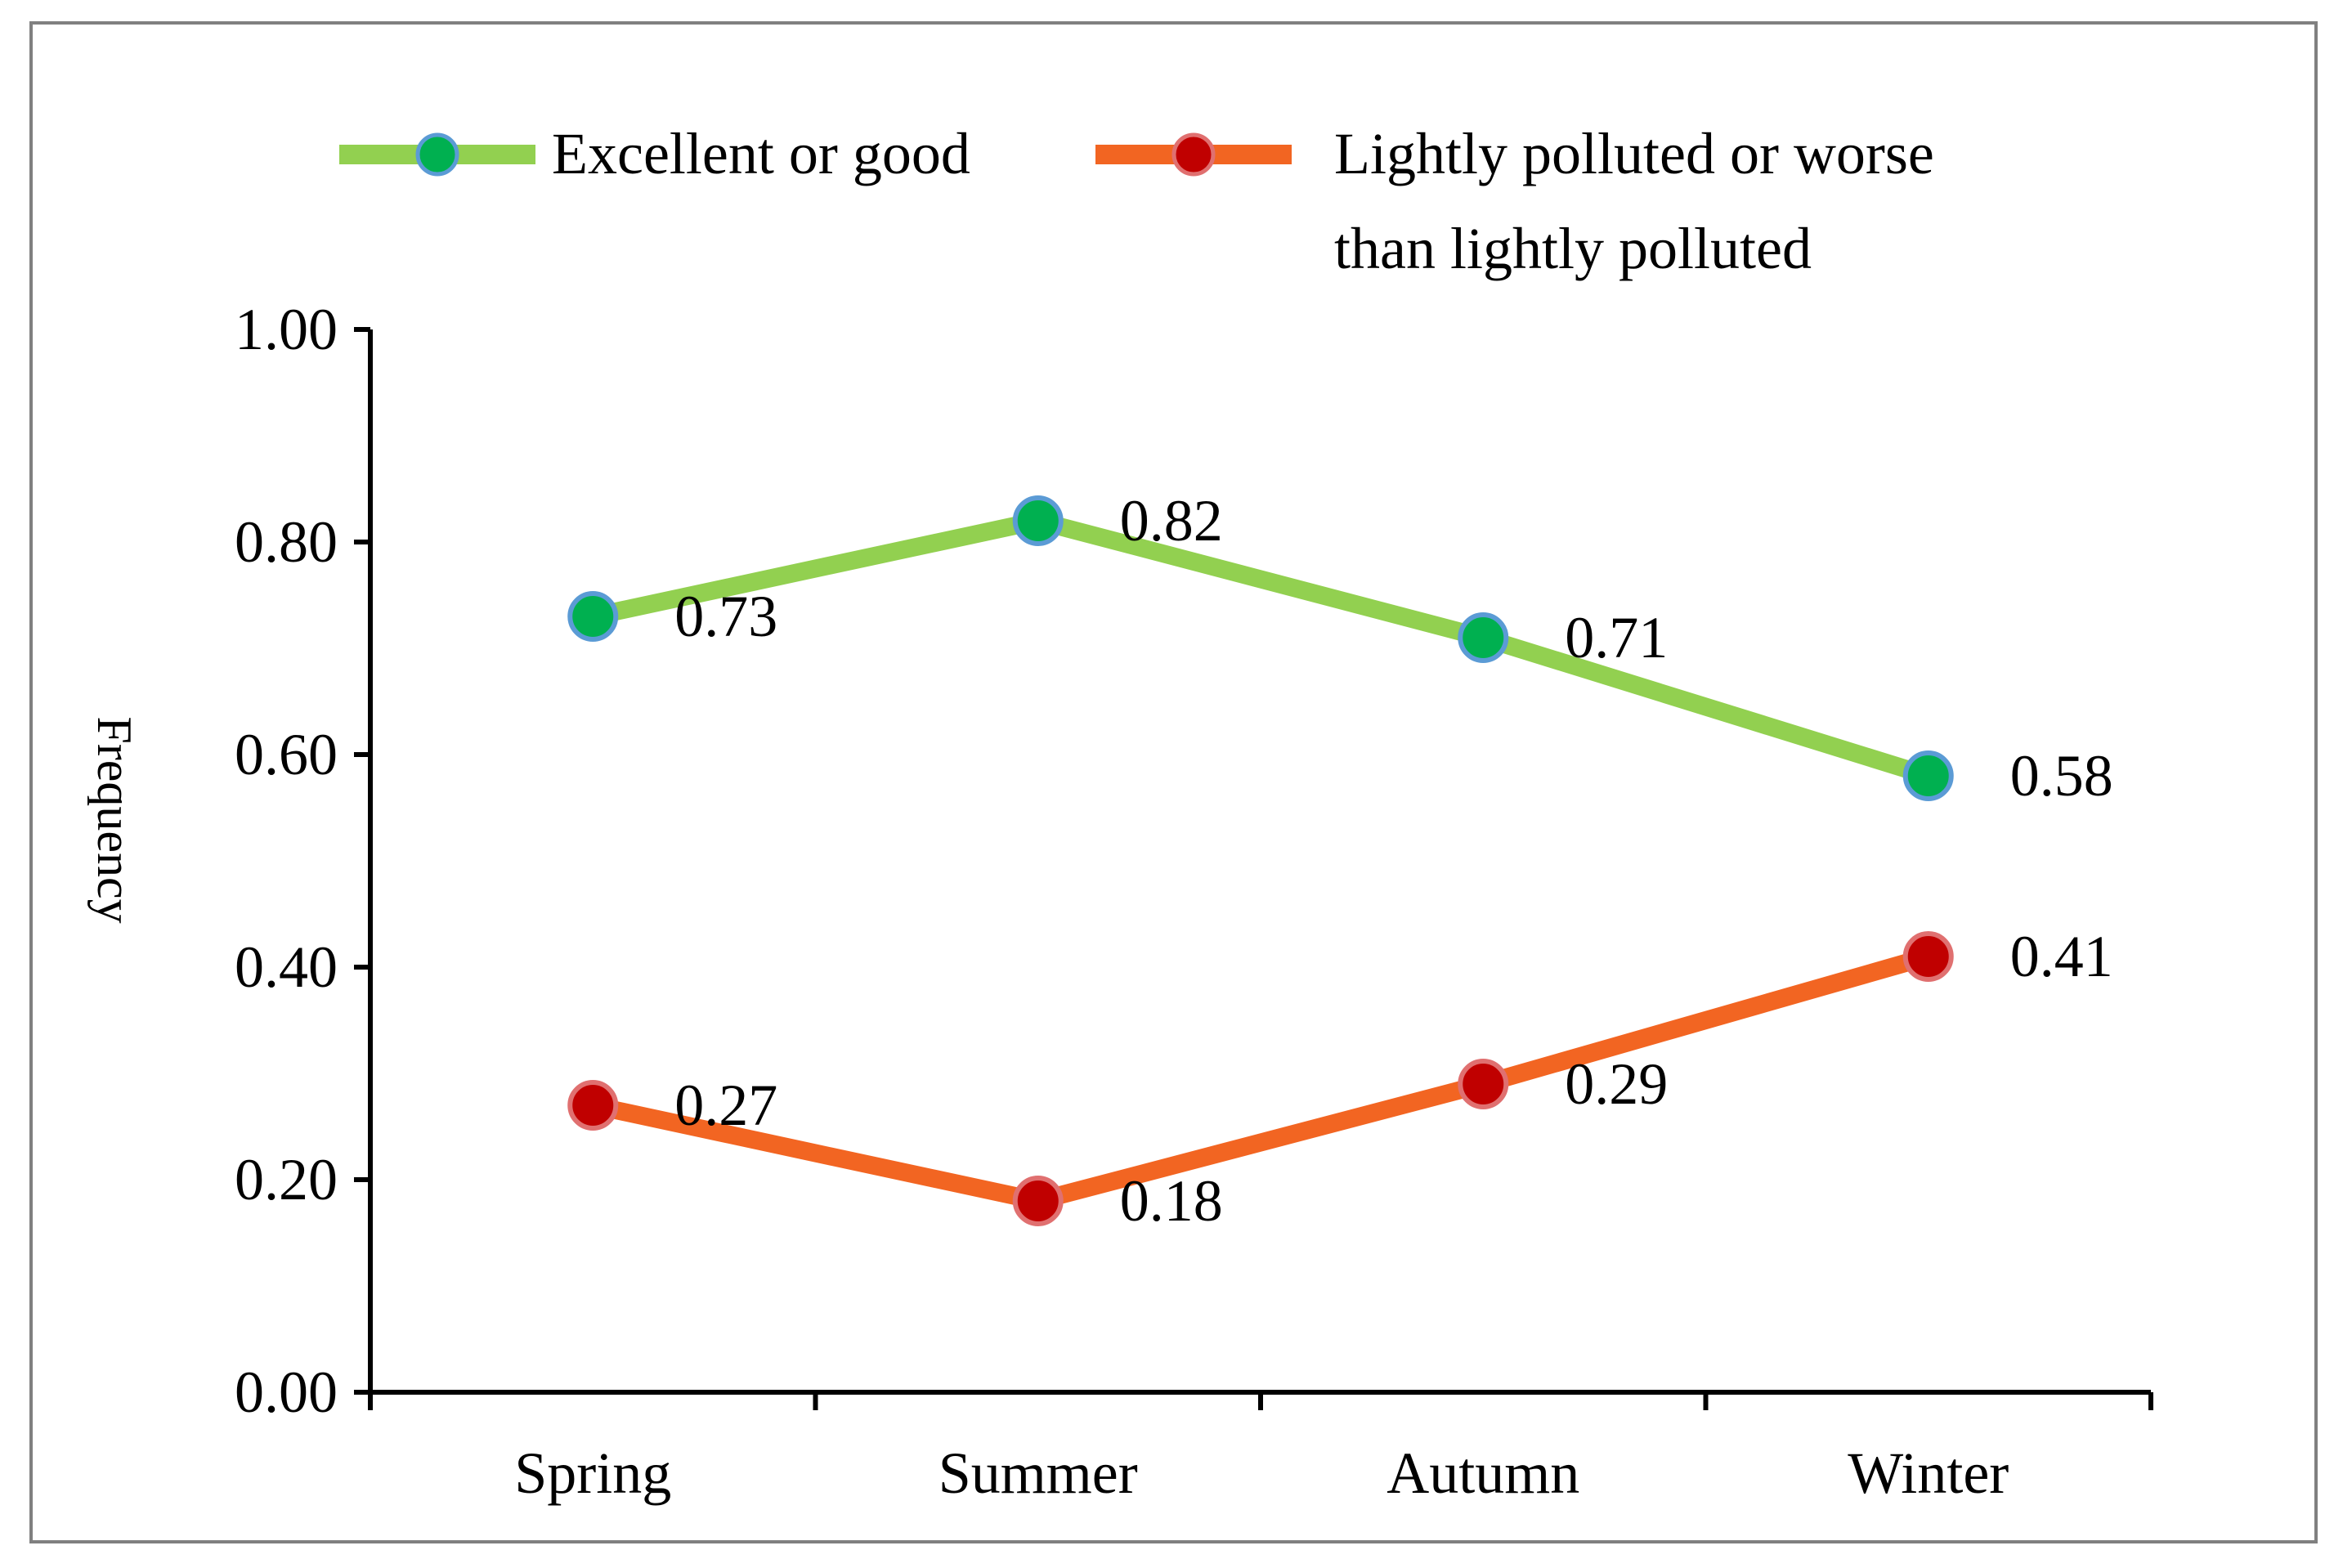  I want to click on y-tick-label: 0.60, so click(286, 755).